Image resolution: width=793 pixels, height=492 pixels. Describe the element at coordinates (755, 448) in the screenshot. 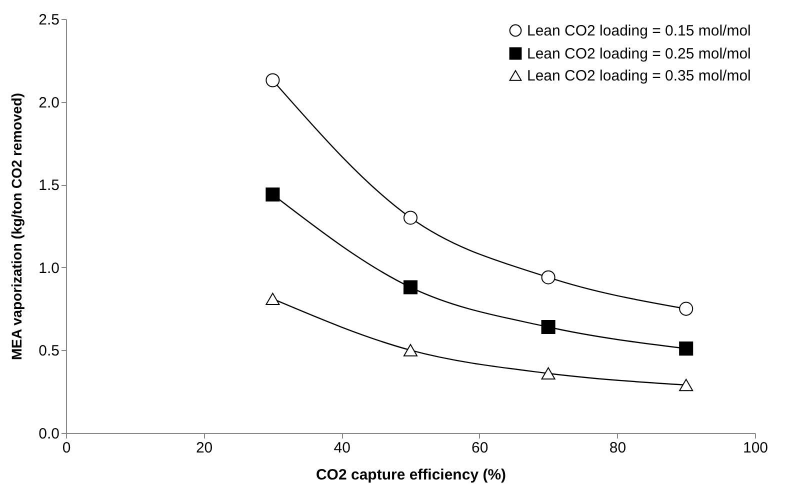

I see `x-tick-label: 100` at that location.